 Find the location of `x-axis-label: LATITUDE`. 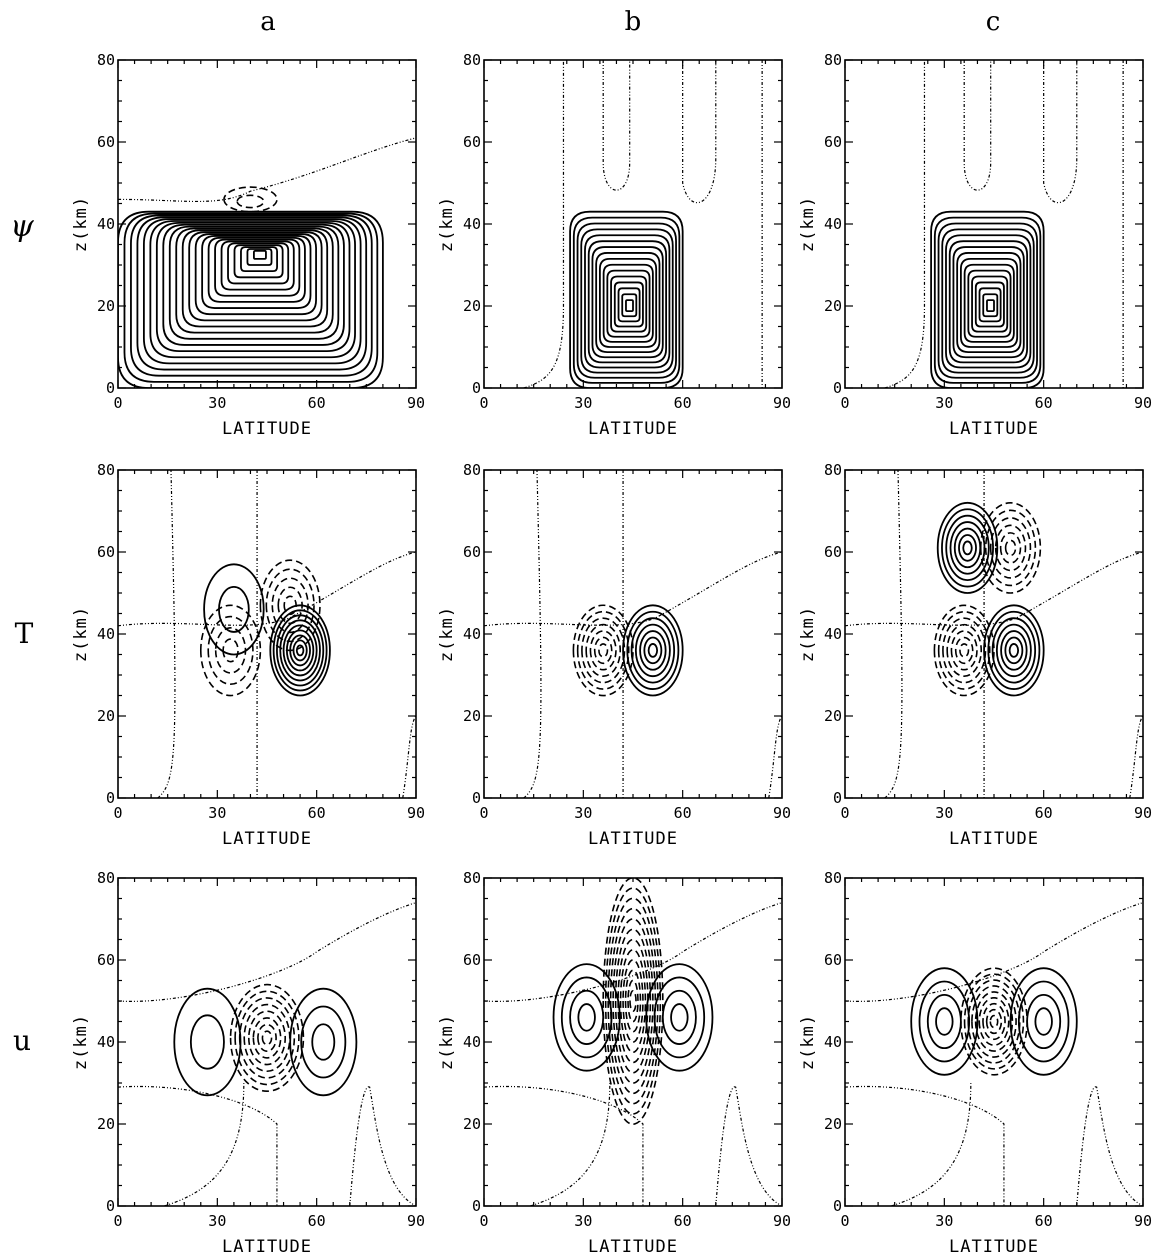

x-axis-label: LATITUDE is located at coordinates (633, 1247).